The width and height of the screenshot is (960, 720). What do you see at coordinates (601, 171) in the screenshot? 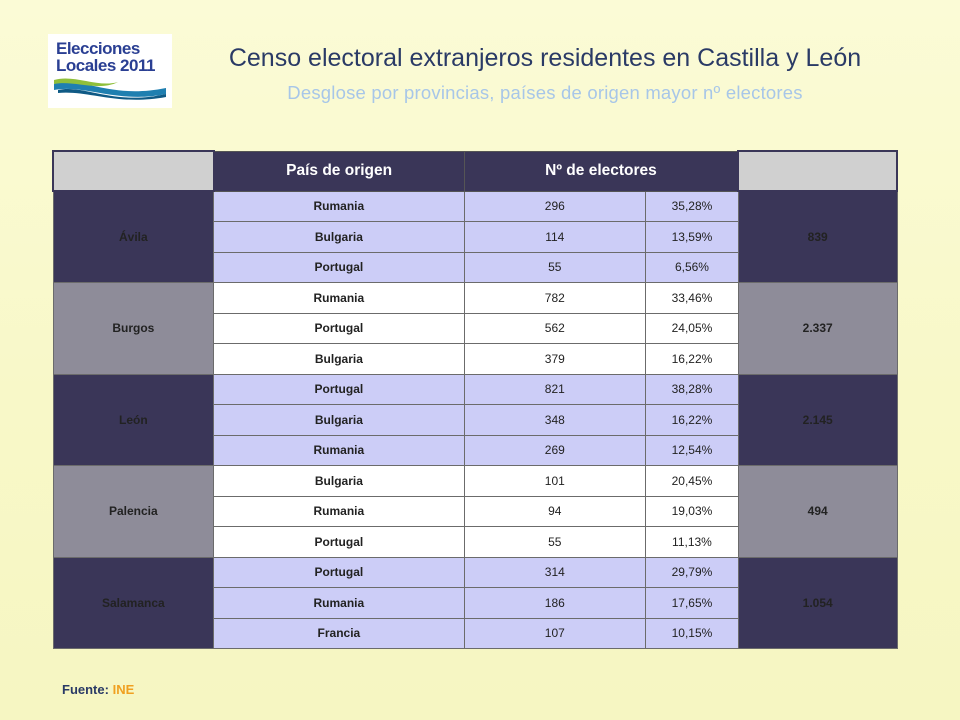
I see `header-electores: Nº de electores` at bounding box center [601, 171].